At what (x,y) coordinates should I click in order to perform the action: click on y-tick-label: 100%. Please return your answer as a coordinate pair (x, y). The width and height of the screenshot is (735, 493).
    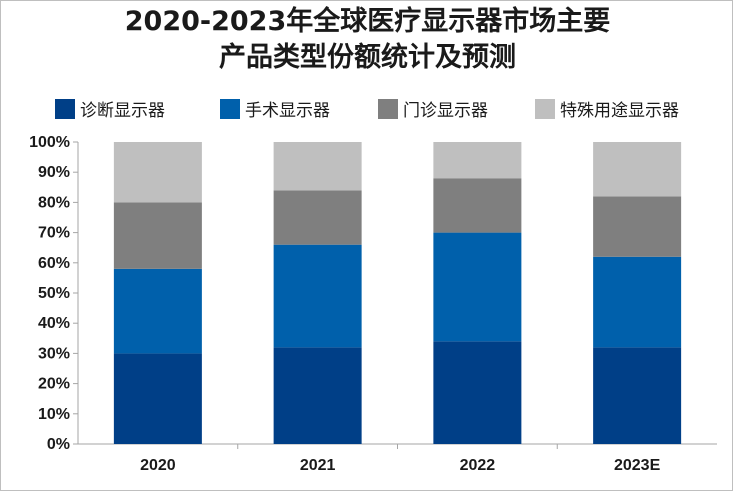
    Looking at the image, I should click on (49, 142).